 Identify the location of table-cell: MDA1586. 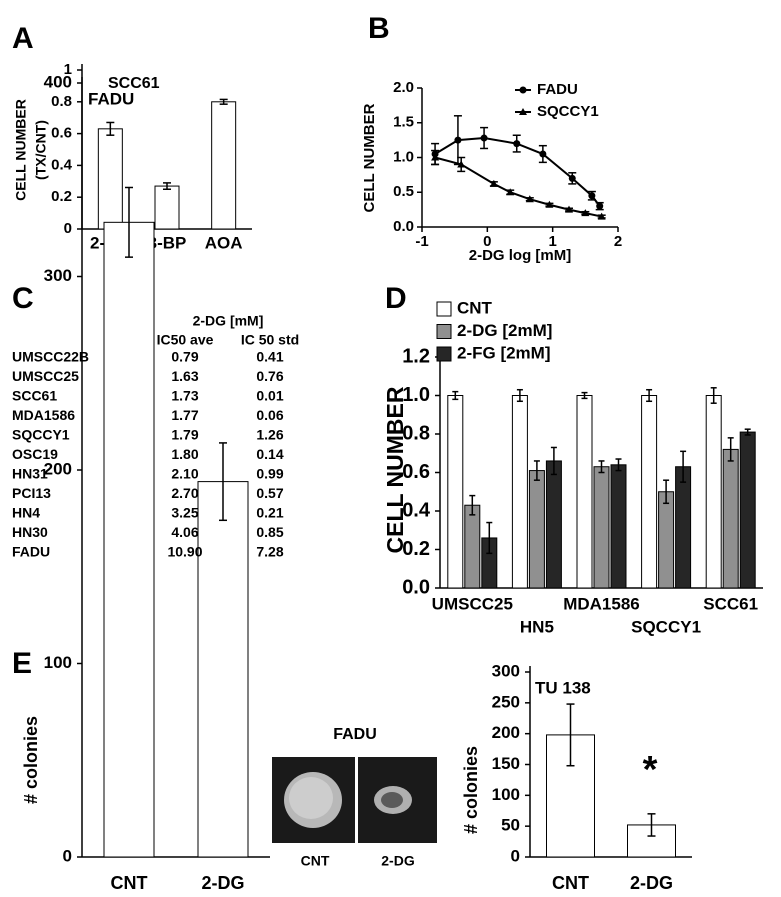
(43, 415).